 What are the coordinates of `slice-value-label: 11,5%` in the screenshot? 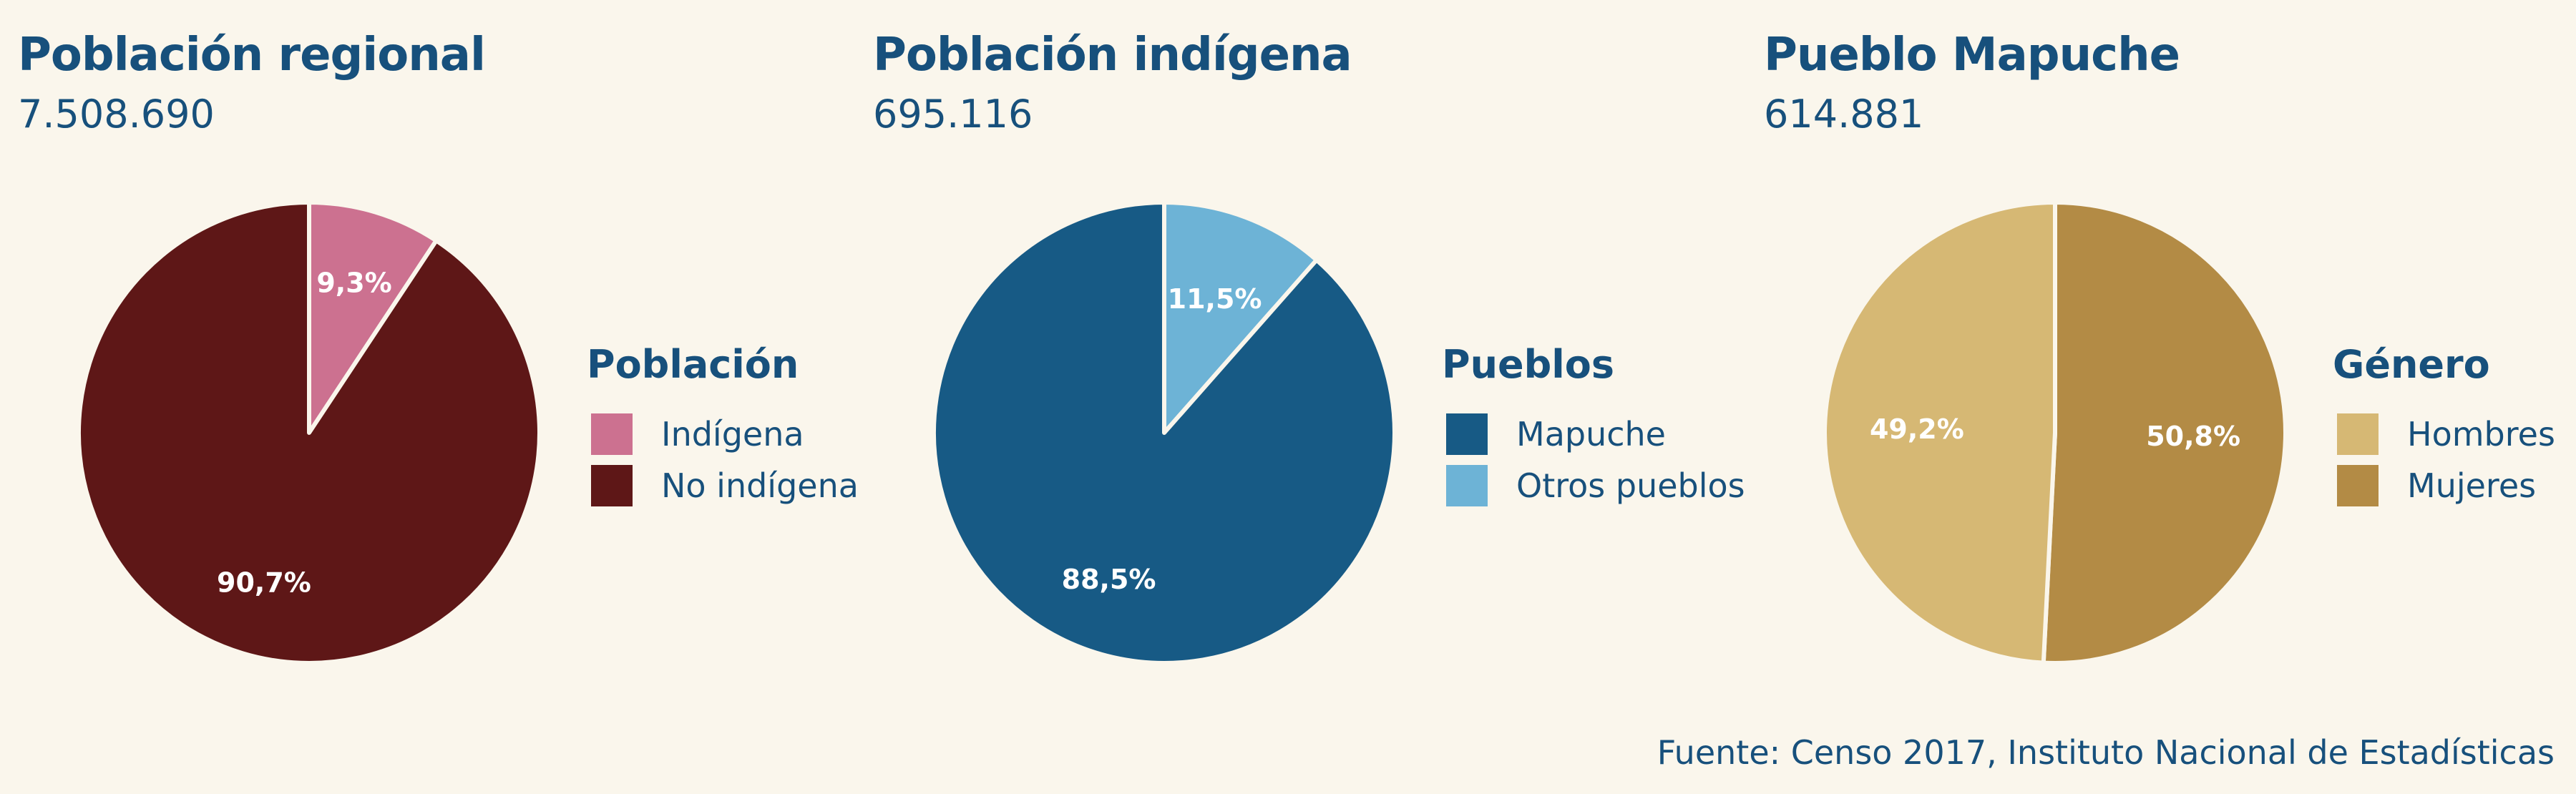 It's located at (1215, 299).